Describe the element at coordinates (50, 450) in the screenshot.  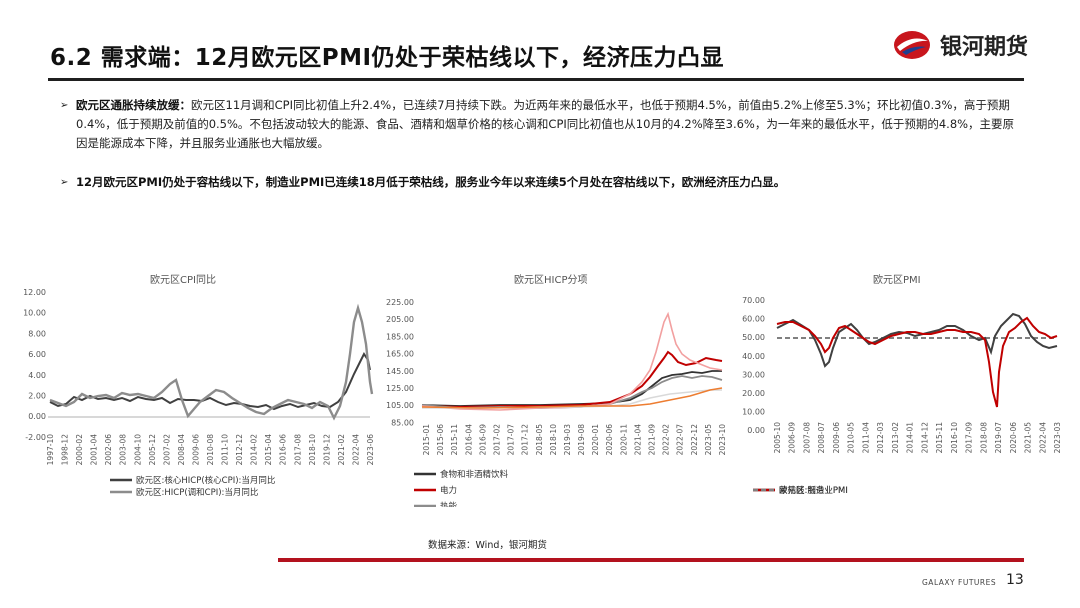
I see `x-tick-label: 1997-10` at that location.